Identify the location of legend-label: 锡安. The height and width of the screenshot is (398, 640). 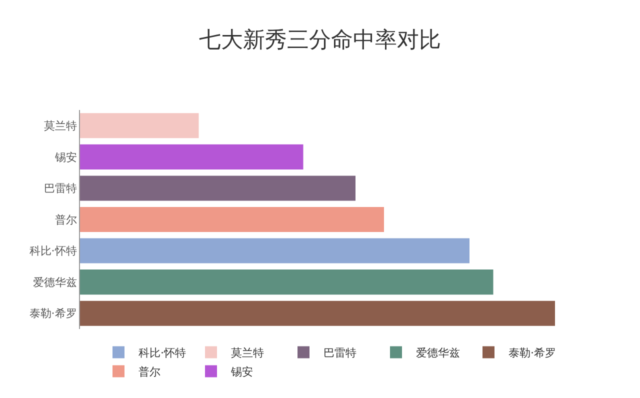
(241, 372).